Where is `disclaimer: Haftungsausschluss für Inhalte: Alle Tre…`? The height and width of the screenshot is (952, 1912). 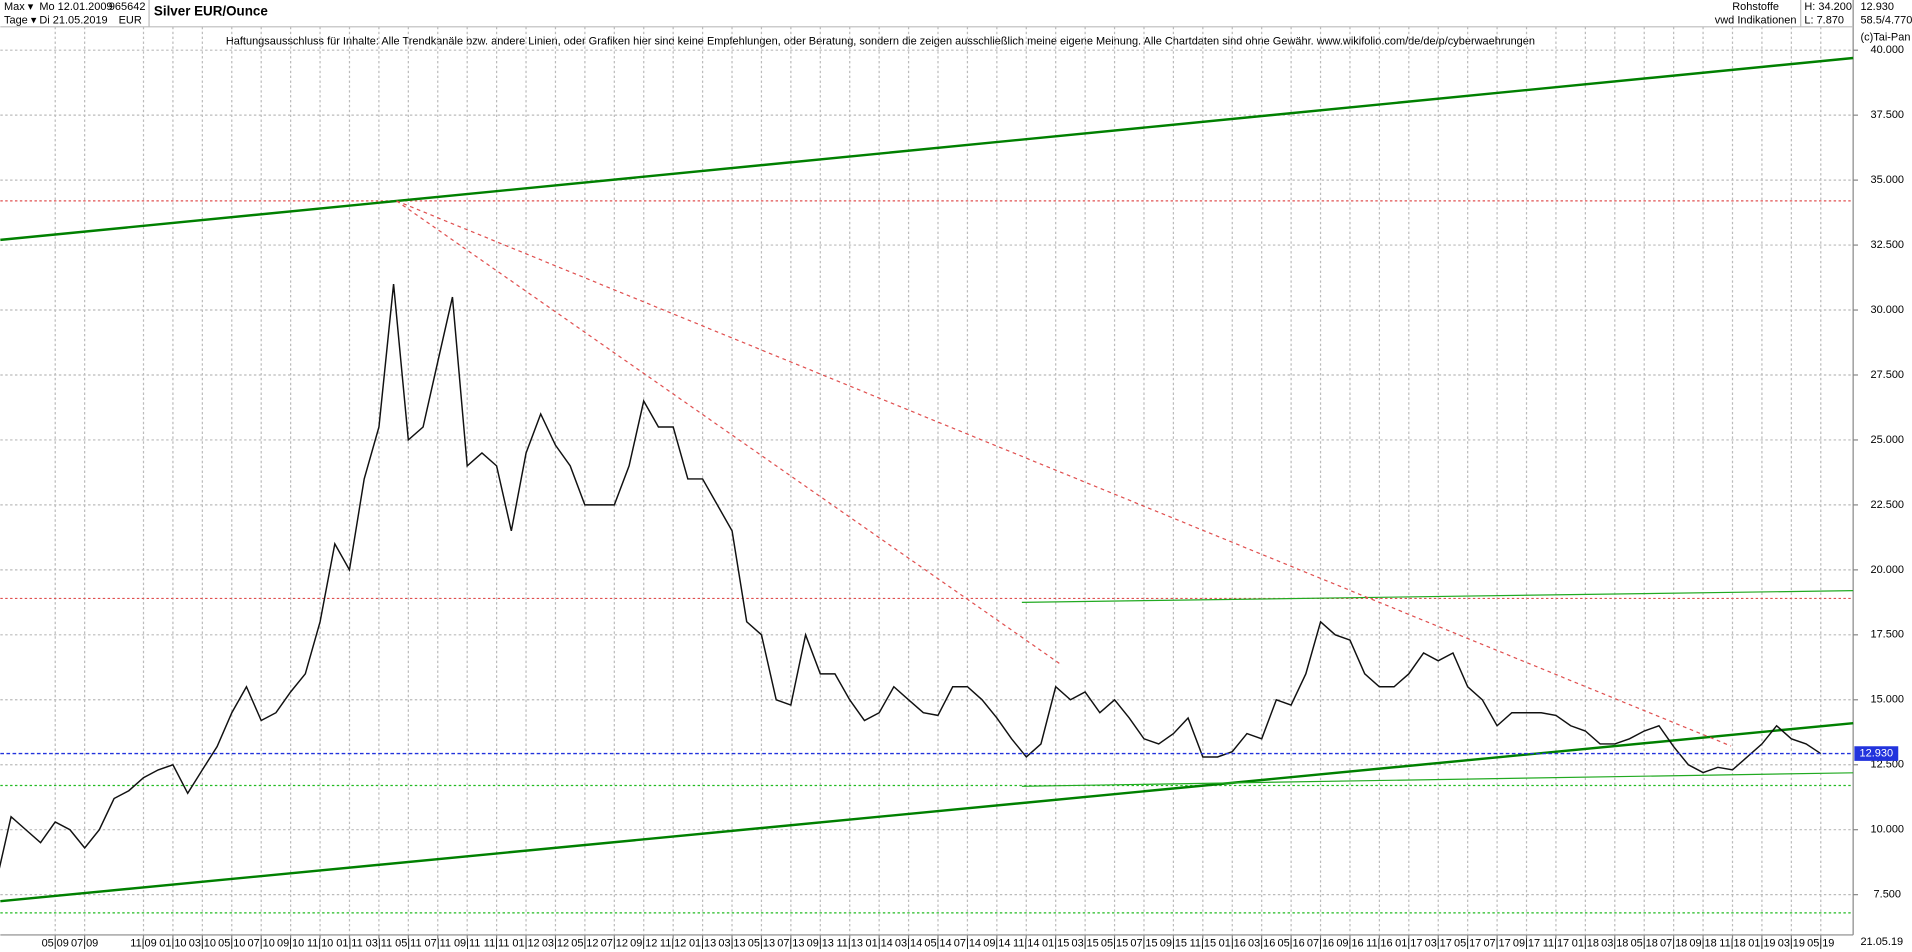
disclaimer: Haftungsausschluss für Inhalte: Alle Tre… is located at coordinates (880, 41).